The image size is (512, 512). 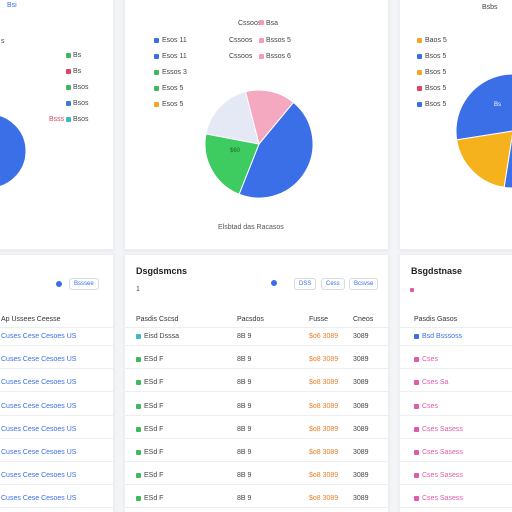 I want to click on card: Bsbs Baos 5 Bsos 5 Bsos 5 Bsos 5 Bsos 5 Bs, so click(x=455, y=125).